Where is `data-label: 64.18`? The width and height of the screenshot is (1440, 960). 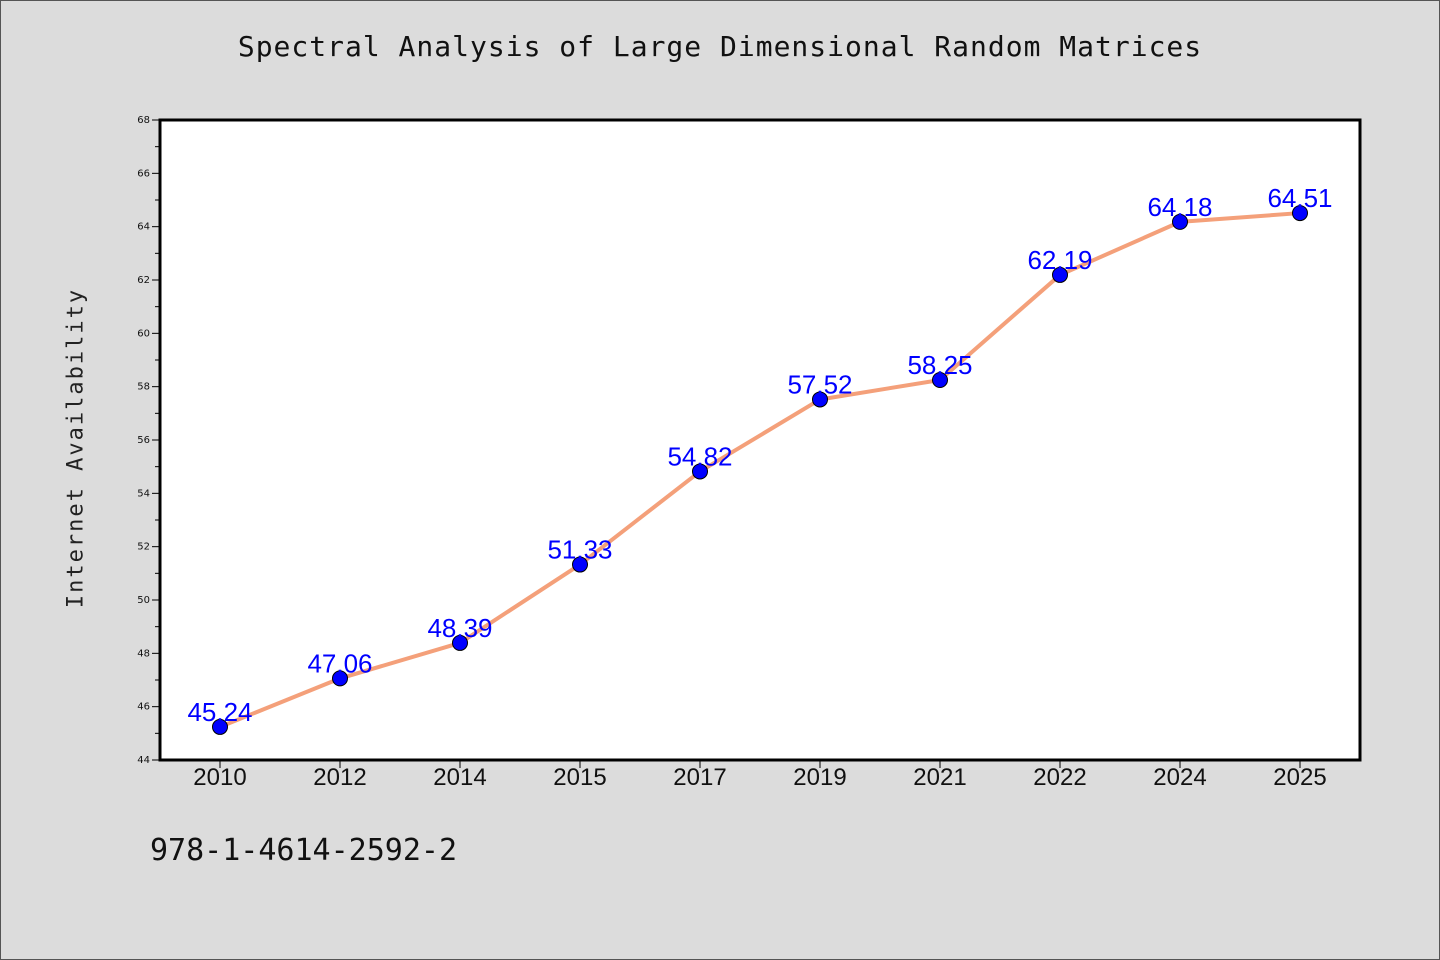 data-label: 64.18 is located at coordinates (1179, 207).